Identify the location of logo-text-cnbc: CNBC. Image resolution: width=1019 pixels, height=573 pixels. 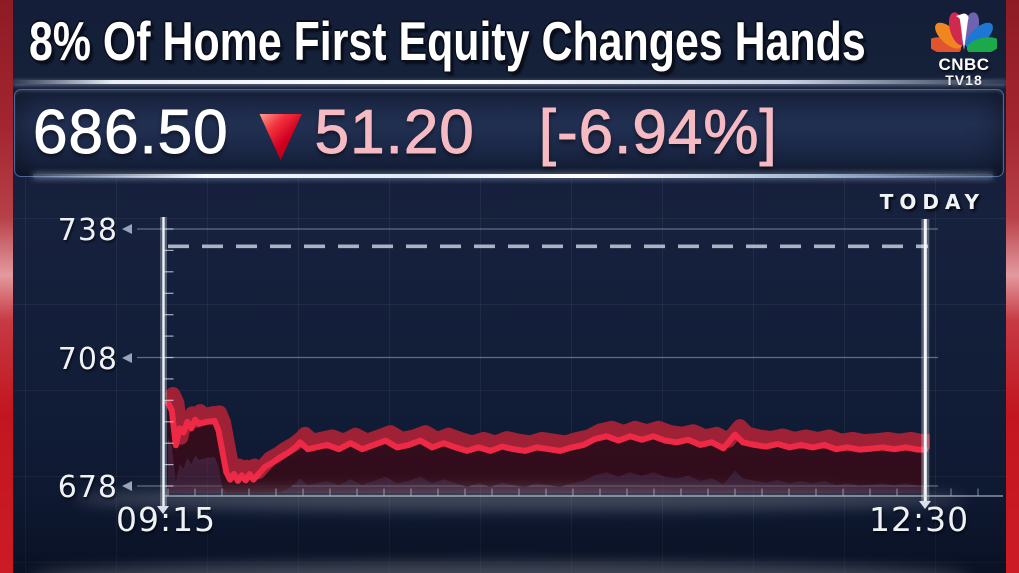
(964, 64).